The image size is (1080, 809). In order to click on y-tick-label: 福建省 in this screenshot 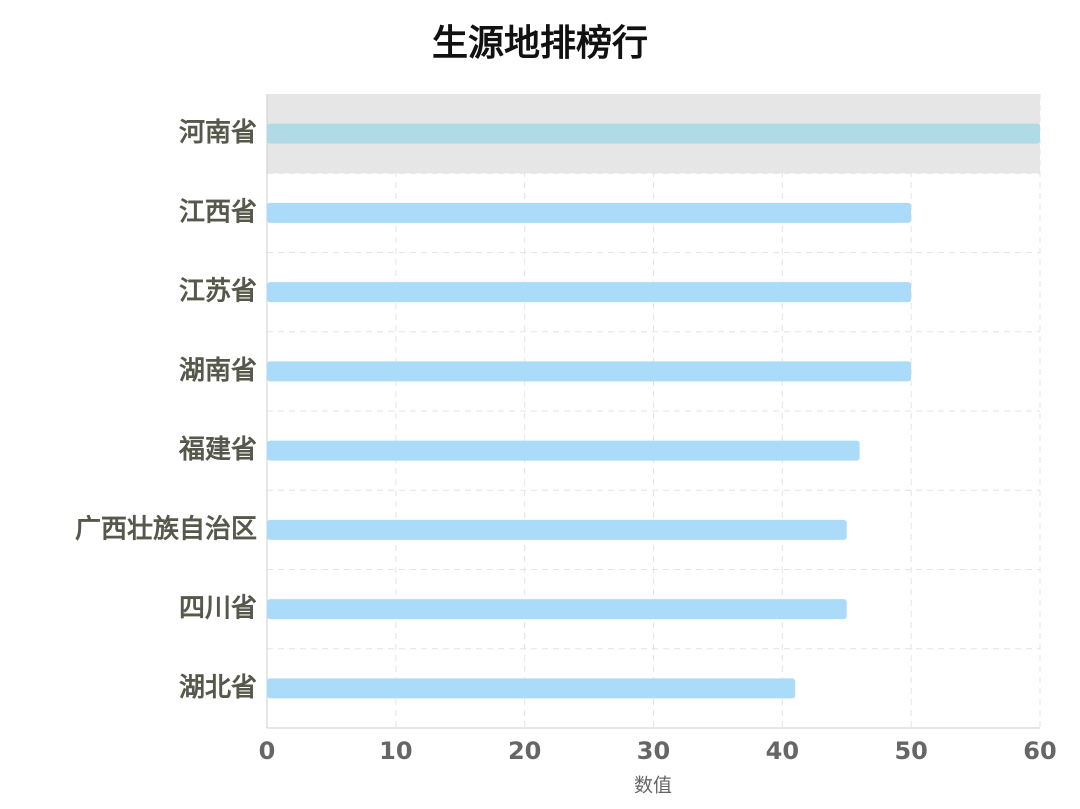, I will do `click(217, 450)`.